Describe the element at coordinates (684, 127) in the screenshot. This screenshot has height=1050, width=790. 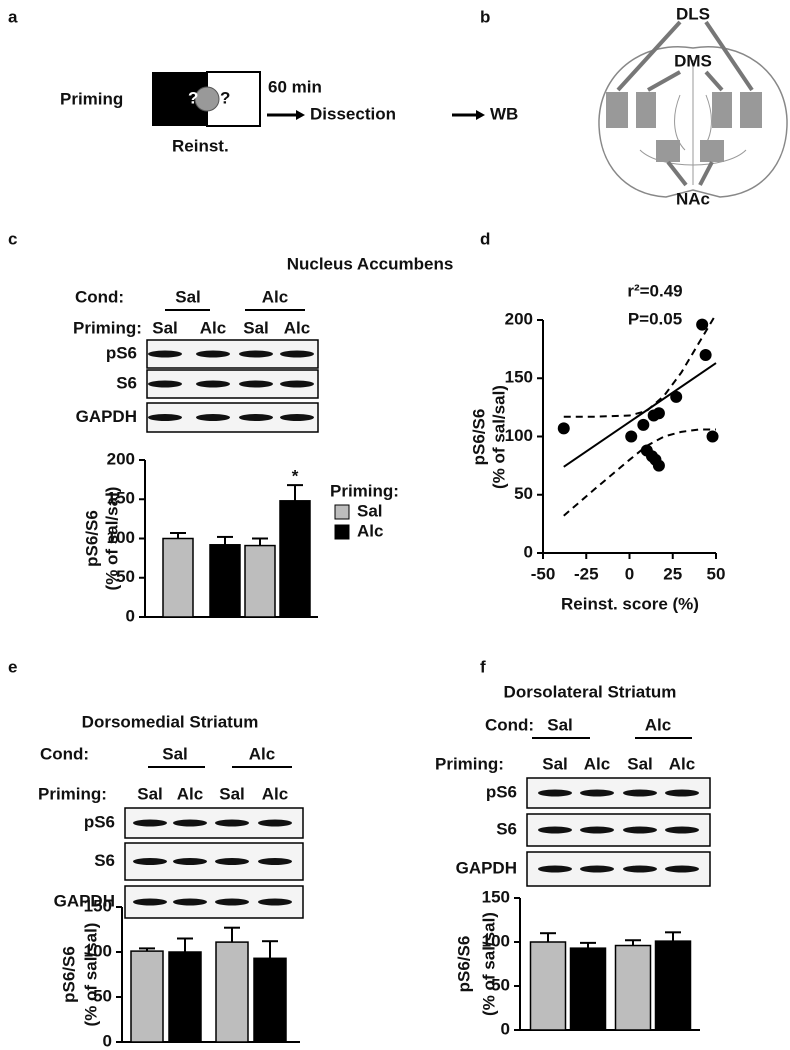
I see `region-blocks` at that location.